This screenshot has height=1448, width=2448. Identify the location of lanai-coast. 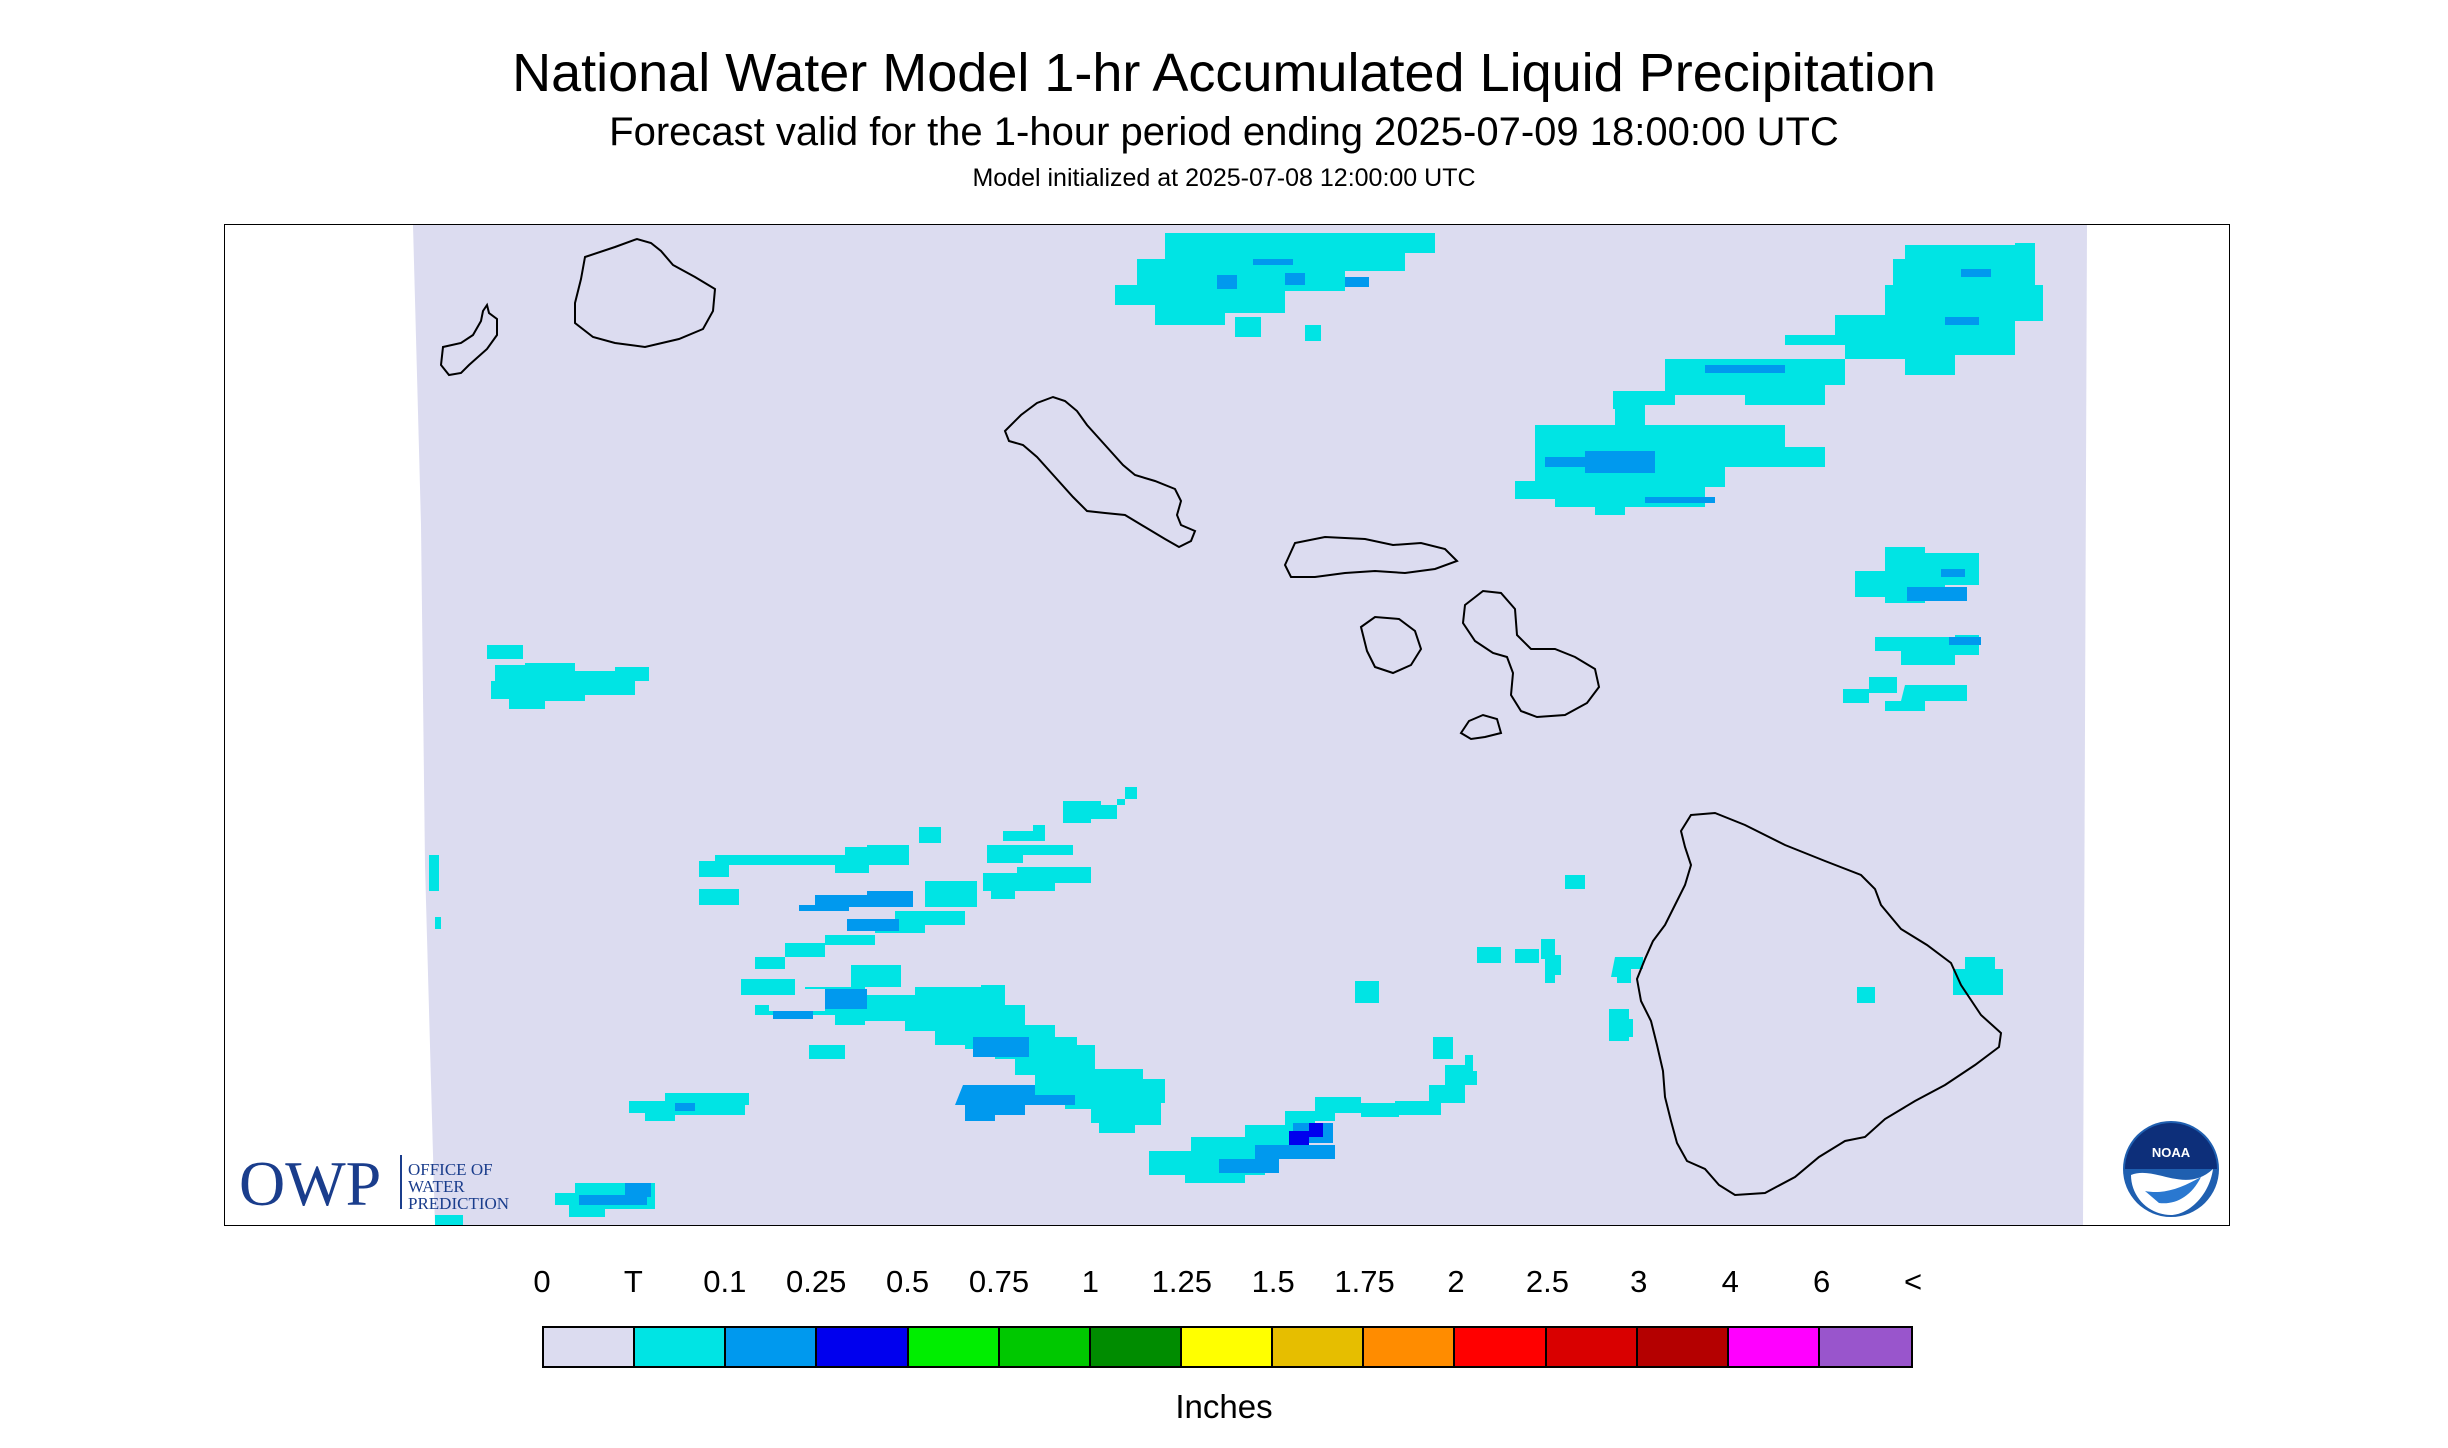
(1391, 645).